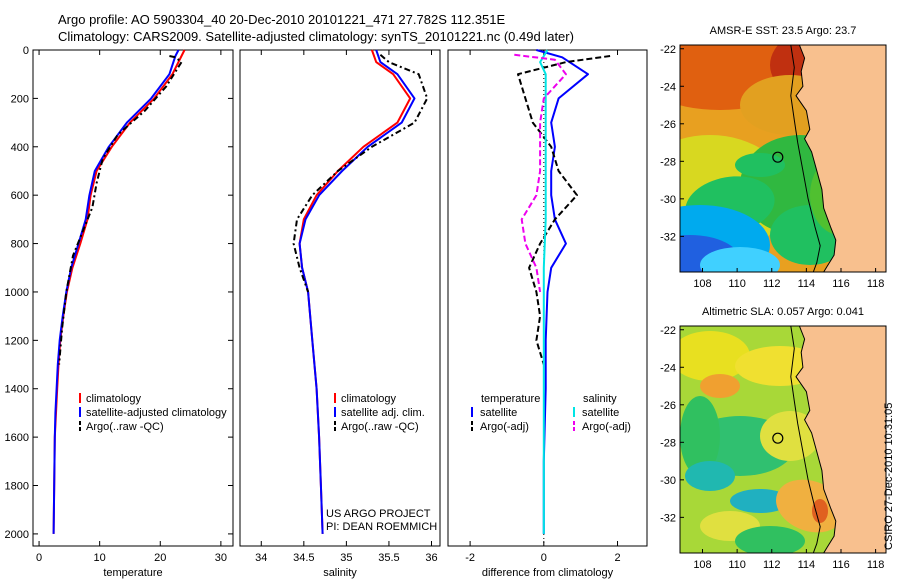 The width and height of the screenshot is (900, 580). I want to click on y-tick-label-temperature: 2000, so click(17, 535).